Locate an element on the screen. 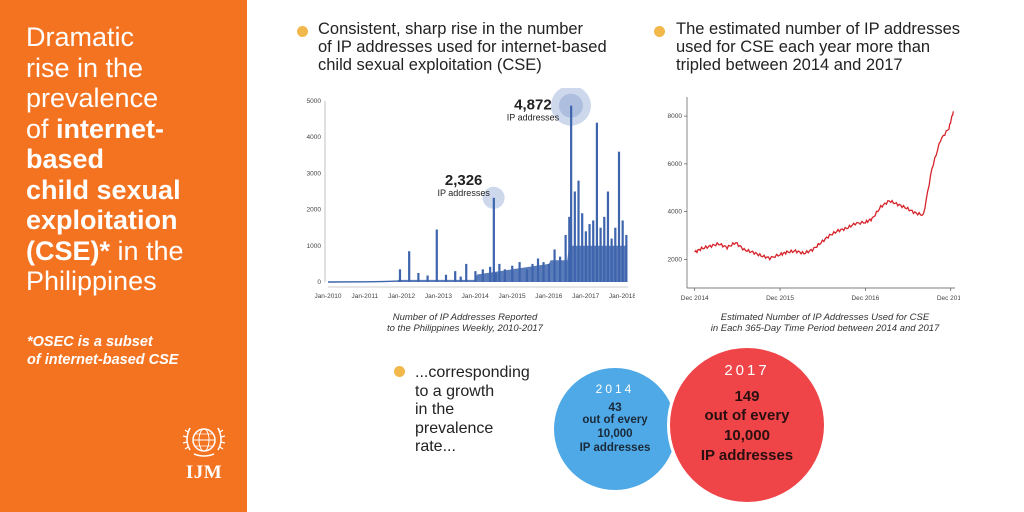 The width and height of the screenshot is (1024, 512). annotation-label: IP addresses is located at coordinates (533, 118).